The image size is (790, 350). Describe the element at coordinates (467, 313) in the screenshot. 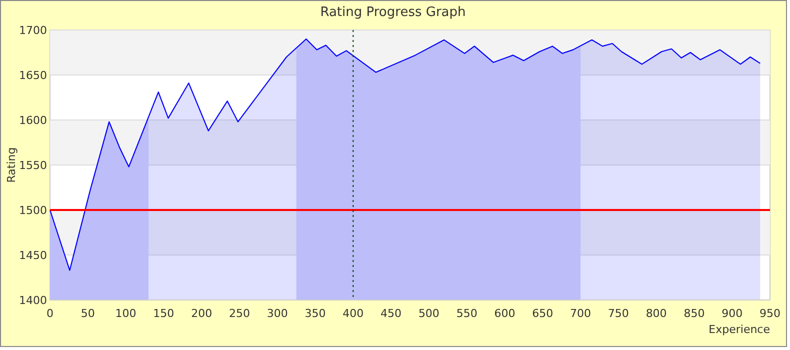

I see `x-tick-label: 550` at that location.